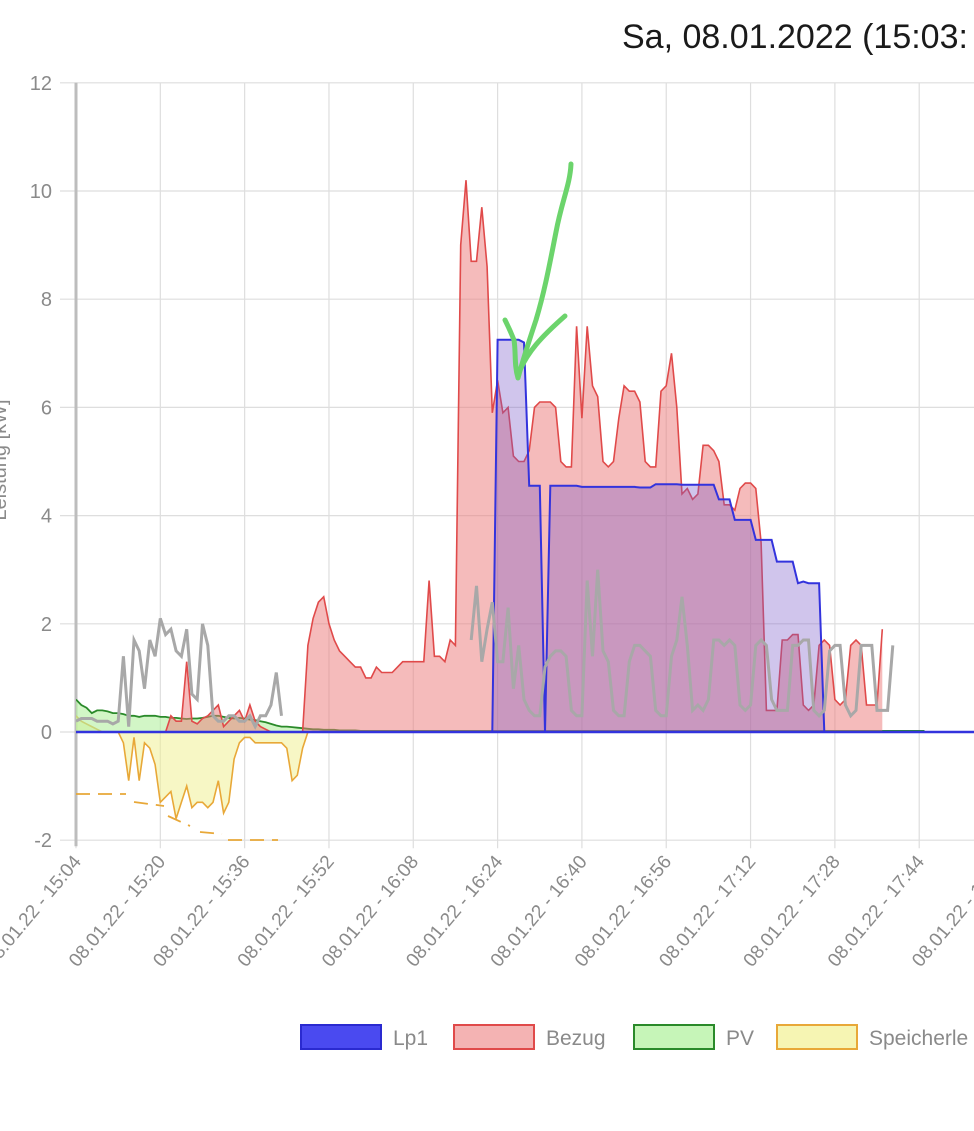 This screenshot has height=1131, width=974. What do you see at coordinates (918, 1038) in the screenshot?
I see `legend-label: Speicherle` at bounding box center [918, 1038].